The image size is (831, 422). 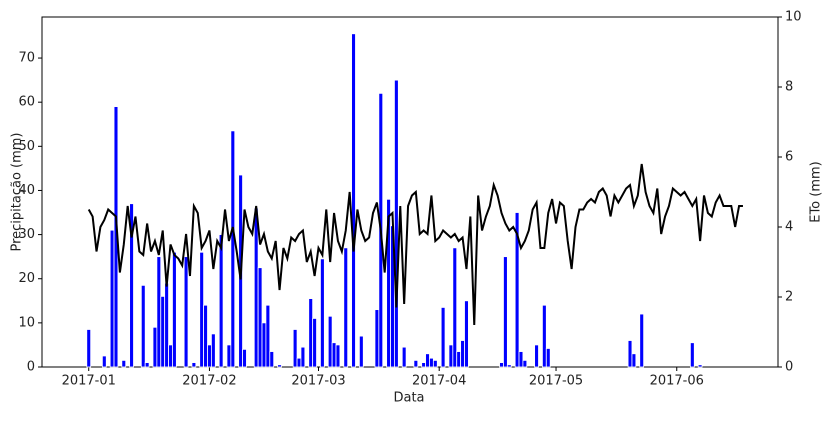 What do you see at coordinates (26, 58) in the screenshot?
I see `y-tick-label: 70` at bounding box center [26, 58].